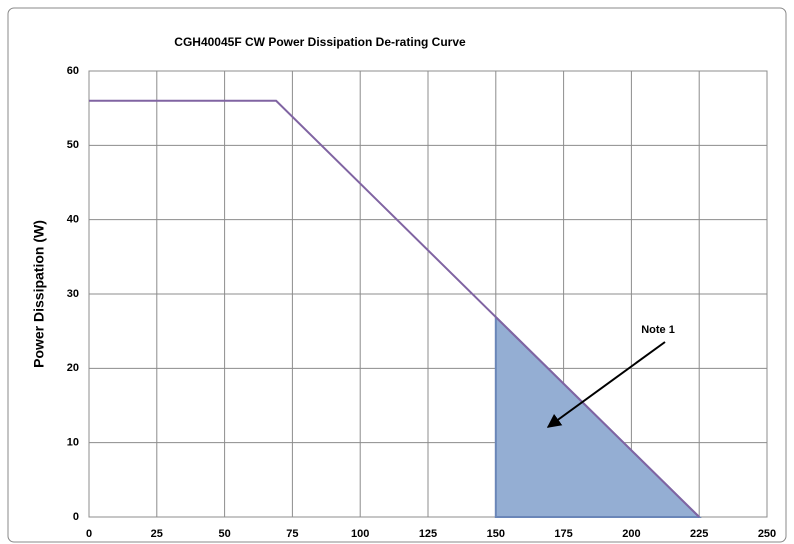  I want to click on y-tick-label: 30, so click(73, 294).